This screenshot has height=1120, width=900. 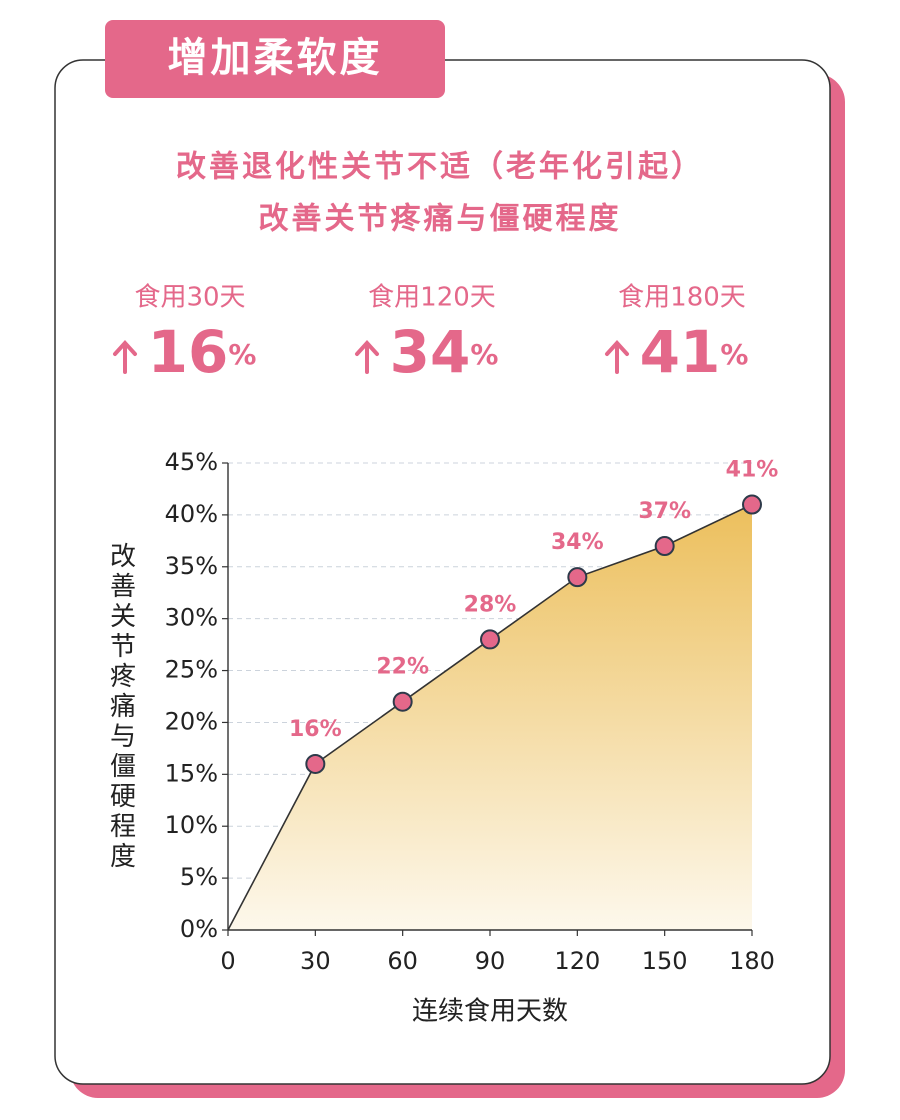 I want to click on x-tick-label: 150, so click(x=665, y=961).